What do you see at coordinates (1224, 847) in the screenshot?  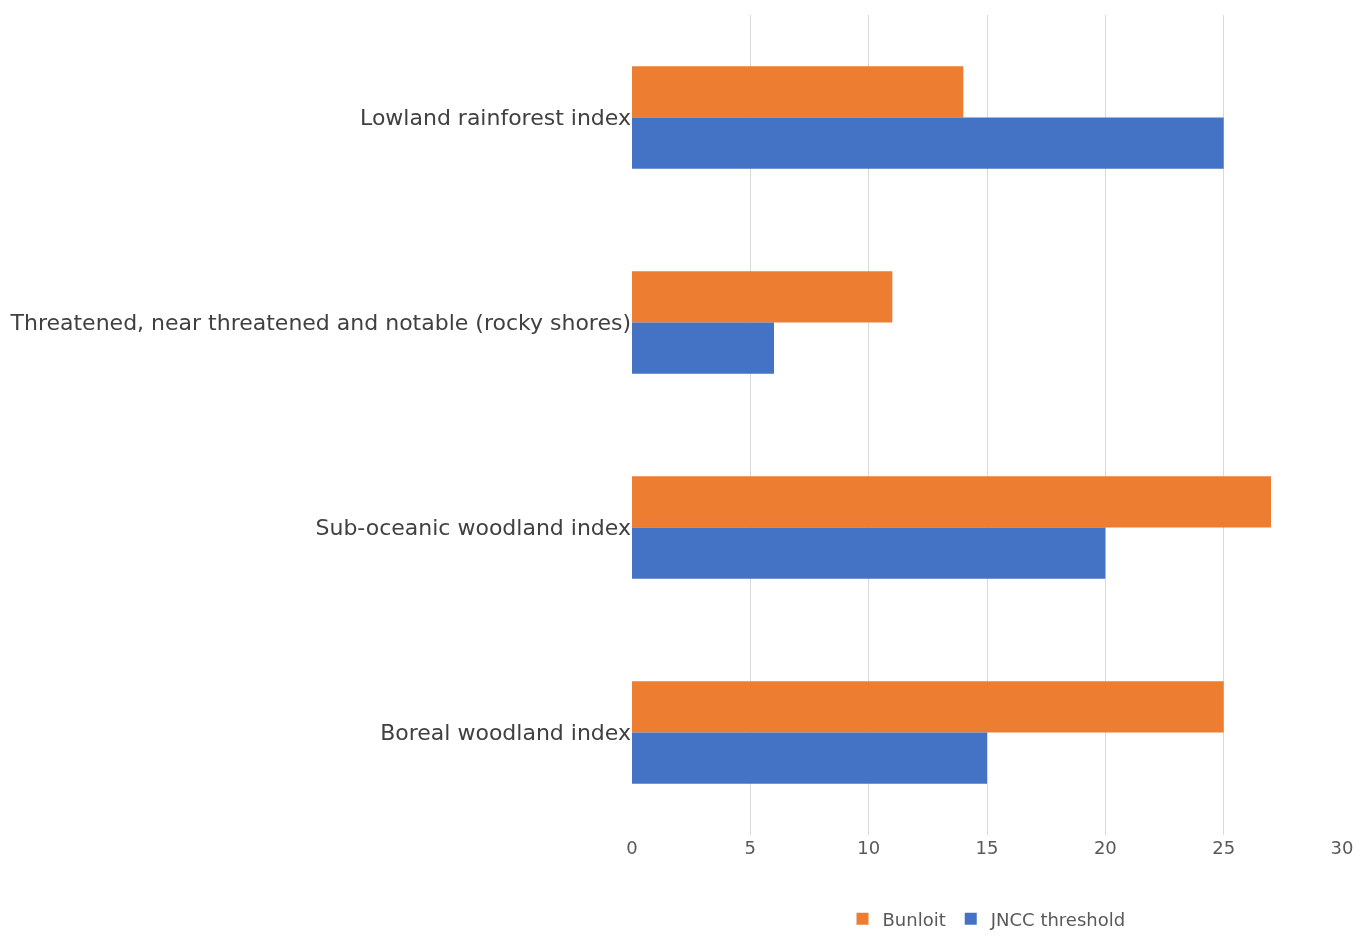 I see `x-tick-label: 25` at bounding box center [1224, 847].